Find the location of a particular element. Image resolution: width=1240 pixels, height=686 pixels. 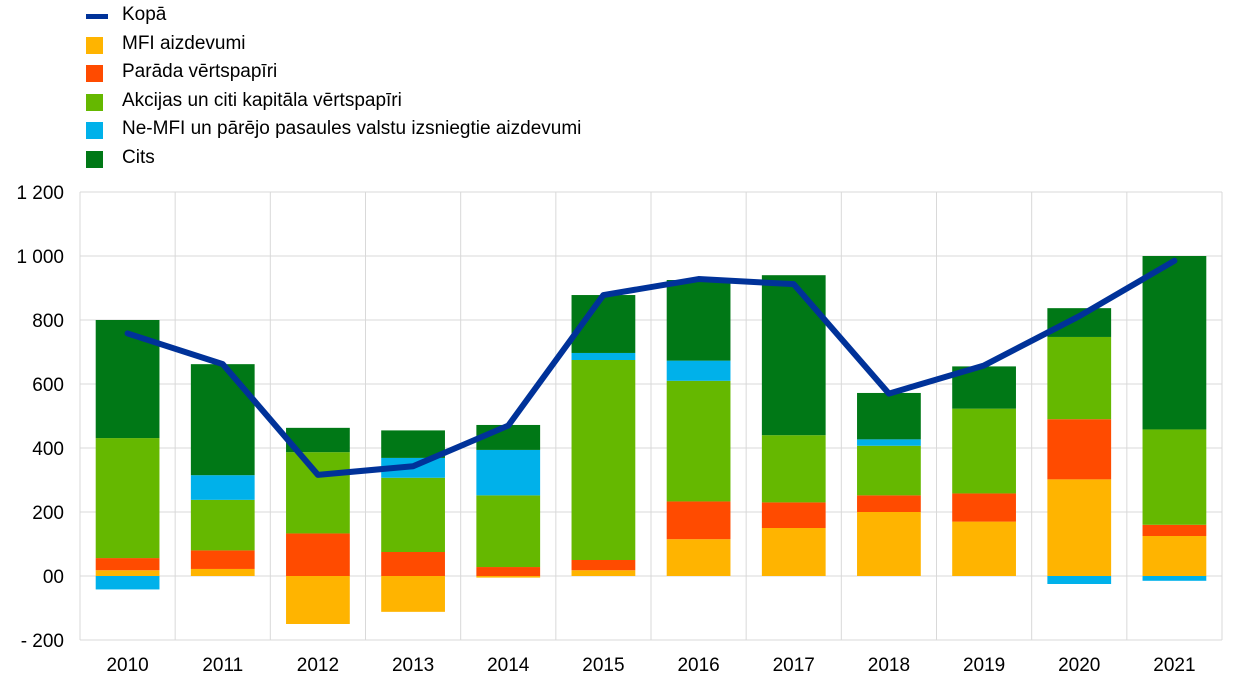

x-tick-label: 2018 is located at coordinates (889, 665).